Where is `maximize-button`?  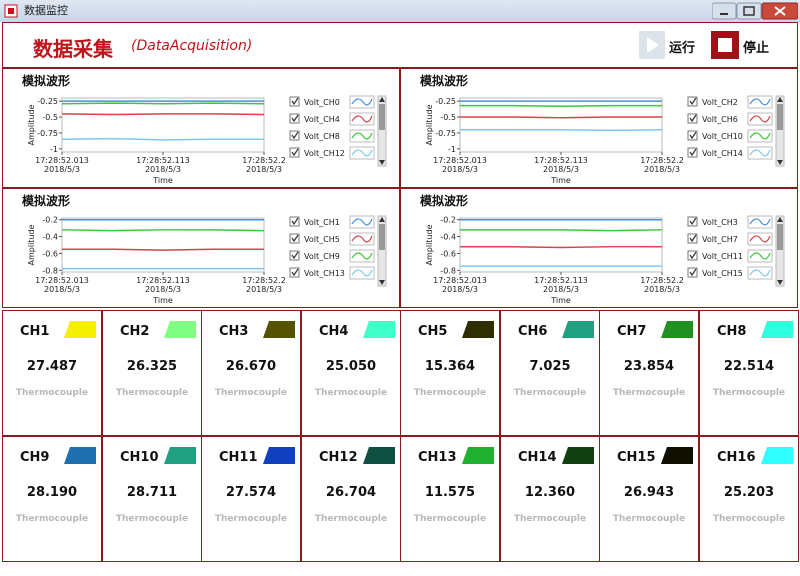 maximize-button is located at coordinates (749, 11).